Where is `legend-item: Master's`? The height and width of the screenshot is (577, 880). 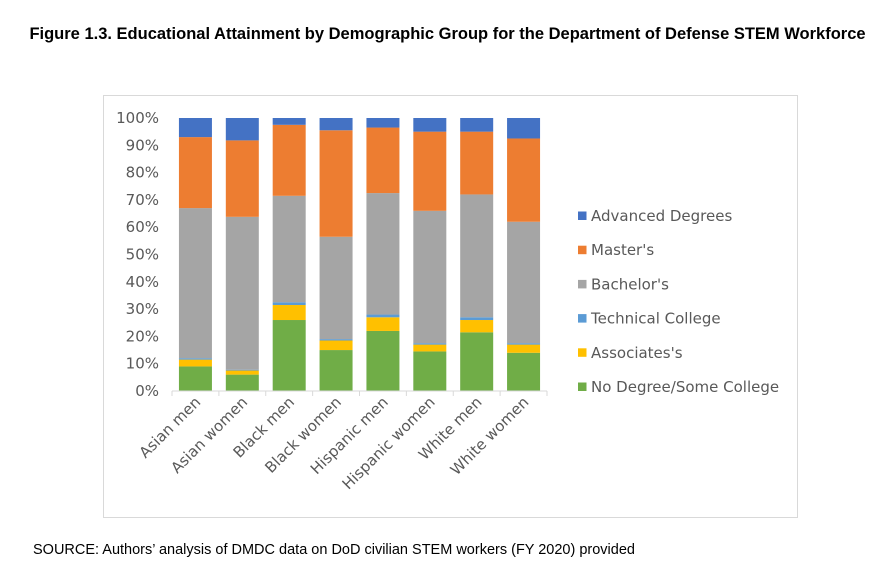 legend-item: Master's is located at coordinates (616, 250).